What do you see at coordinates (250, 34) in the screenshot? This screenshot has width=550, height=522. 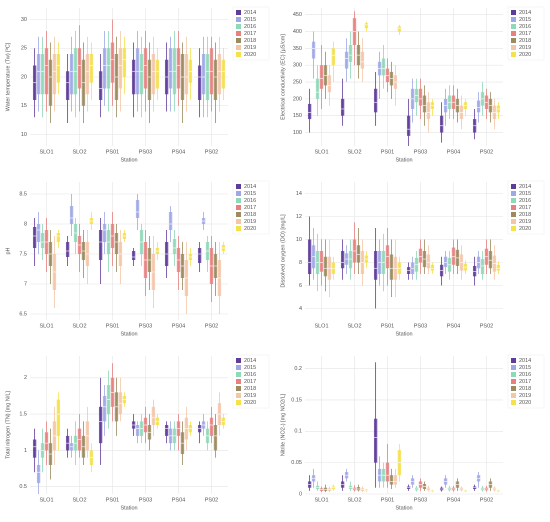 I see `legend-label: 2017` at bounding box center [250, 34].